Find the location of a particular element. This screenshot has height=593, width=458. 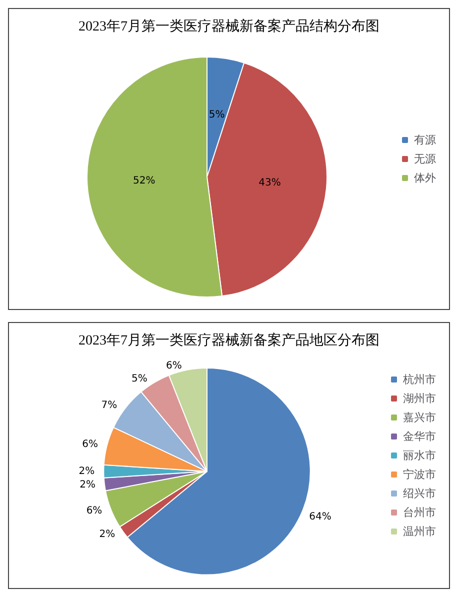

legend-label: 丽水市 is located at coordinates (419, 455).